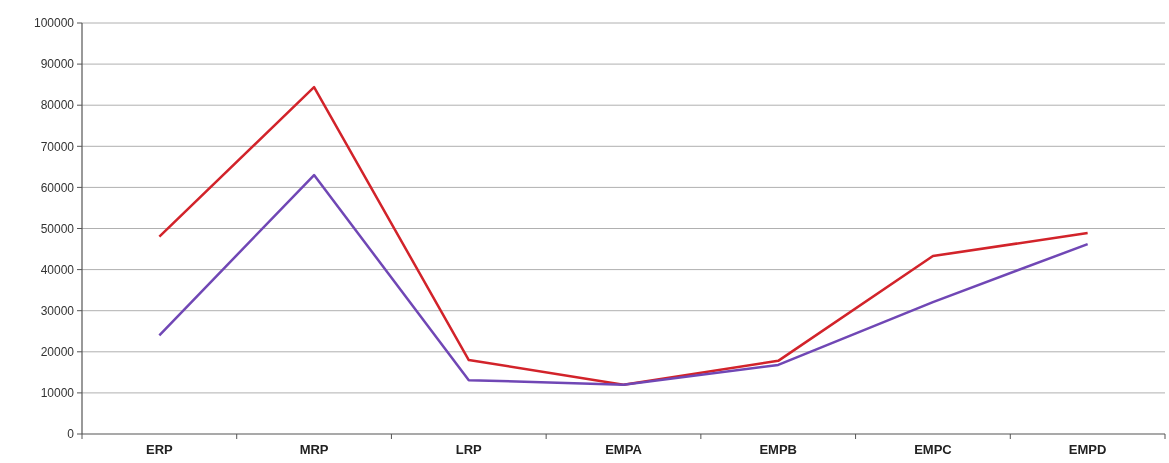 Image resolution: width=1169 pixels, height=463 pixels. Describe the element at coordinates (778, 449) in the screenshot. I see `x-tick-label: EMPB` at that location.